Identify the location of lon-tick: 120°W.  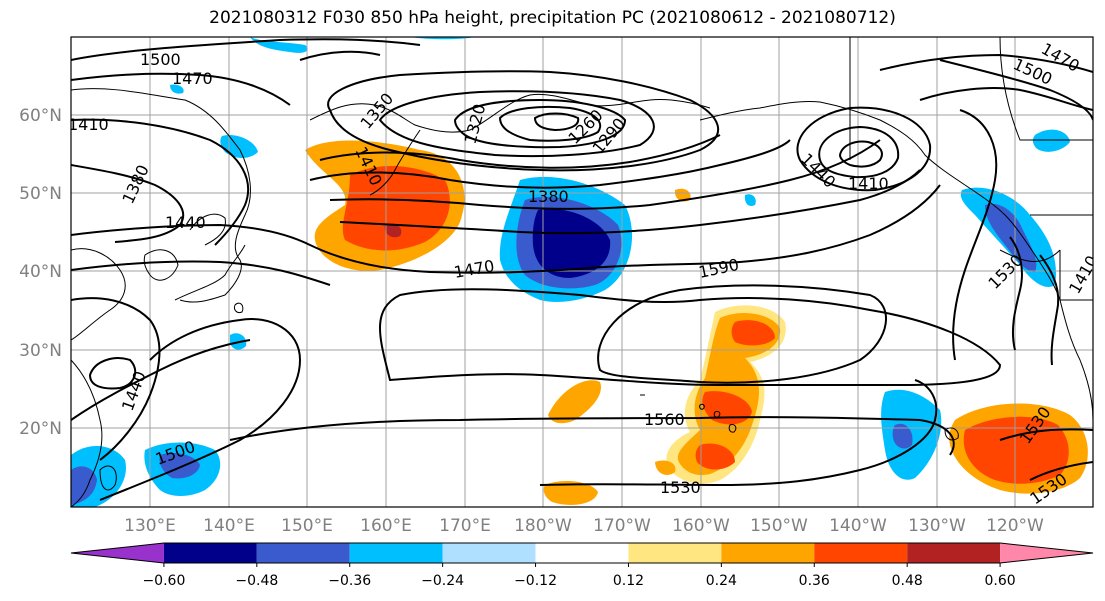
(1015, 526).